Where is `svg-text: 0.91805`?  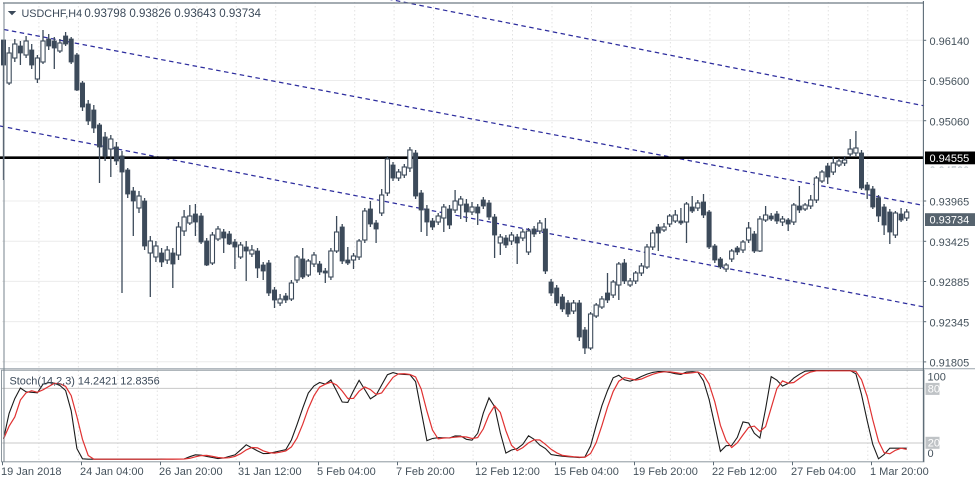
svg-text: 0.91805 is located at coordinates (950, 364).